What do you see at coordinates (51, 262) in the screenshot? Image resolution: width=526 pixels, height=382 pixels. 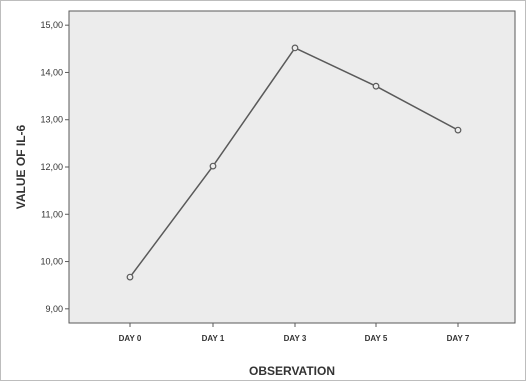 I see `y-tick-label: 10,00` at bounding box center [51, 262].